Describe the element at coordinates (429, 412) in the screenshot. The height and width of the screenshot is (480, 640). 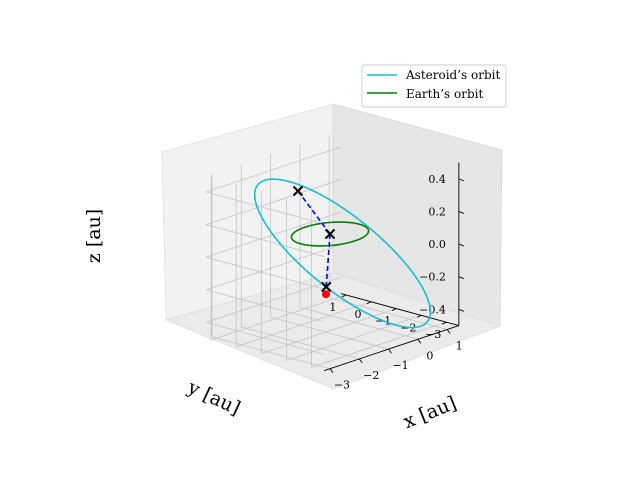
I see `x-axis-label: x [au]` at that location.